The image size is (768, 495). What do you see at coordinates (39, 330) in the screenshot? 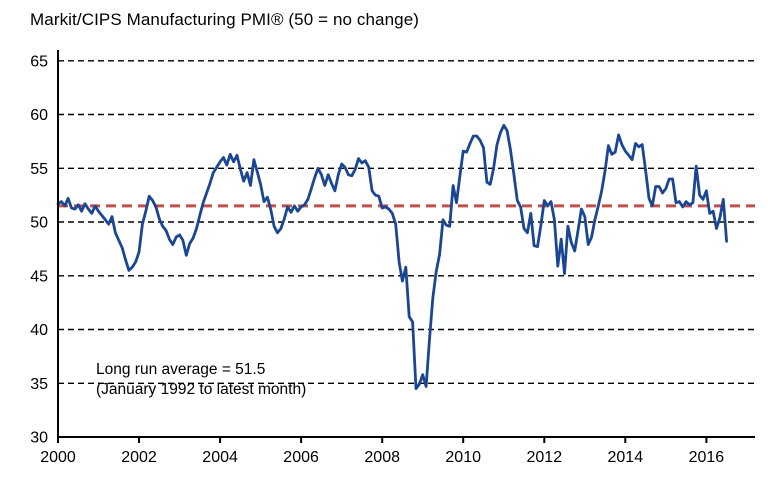
I see `y-tick-label-40: 40` at bounding box center [39, 330].